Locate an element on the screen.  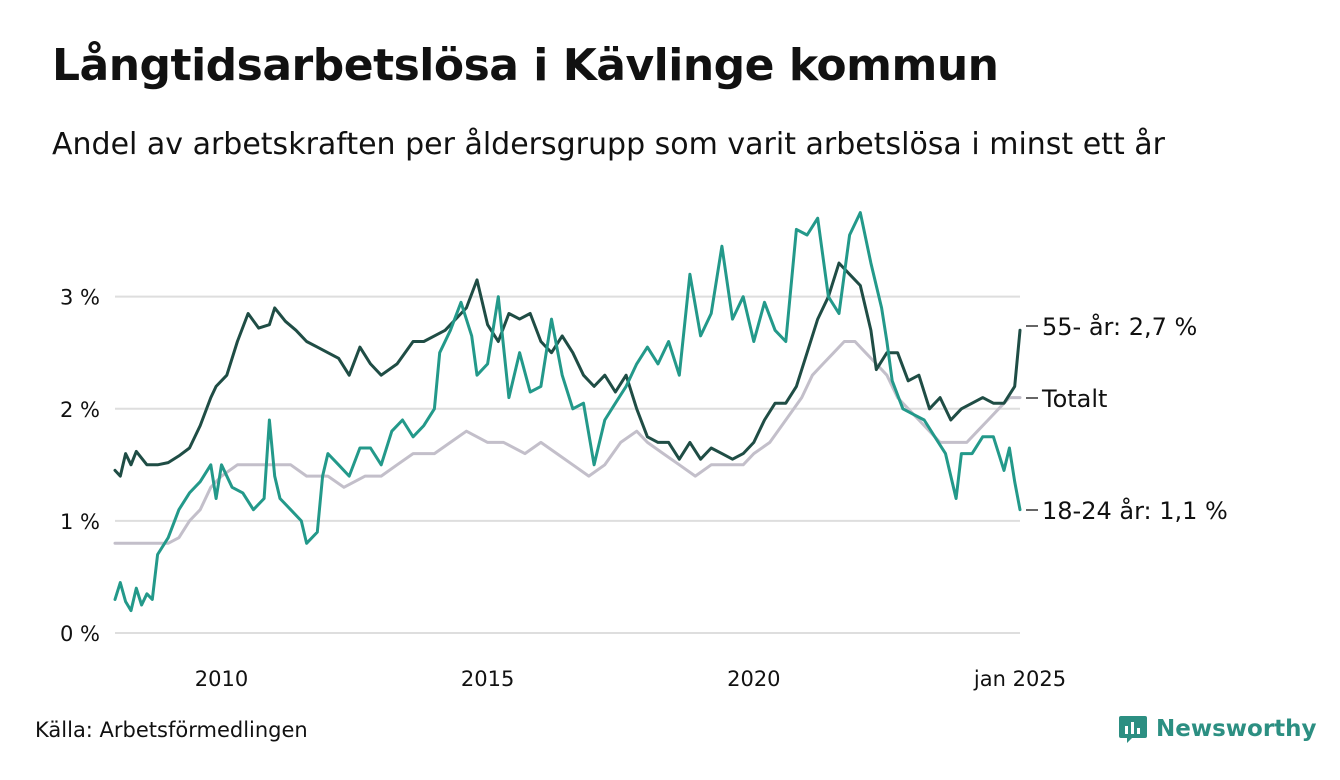
end-label-age55: 55- år: 2,7 % is located at coordinates (1119, 326).